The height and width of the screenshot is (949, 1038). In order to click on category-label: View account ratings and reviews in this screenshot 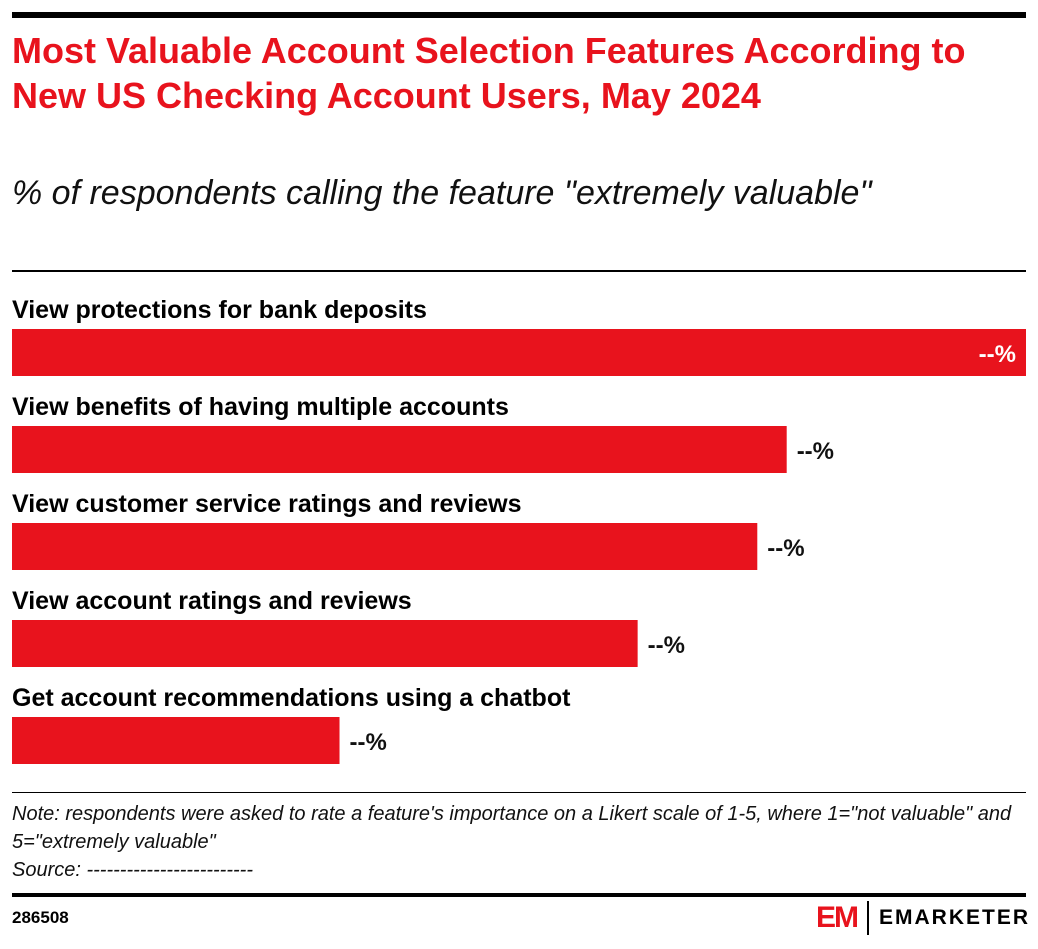, I will do `click(212, 601)`.